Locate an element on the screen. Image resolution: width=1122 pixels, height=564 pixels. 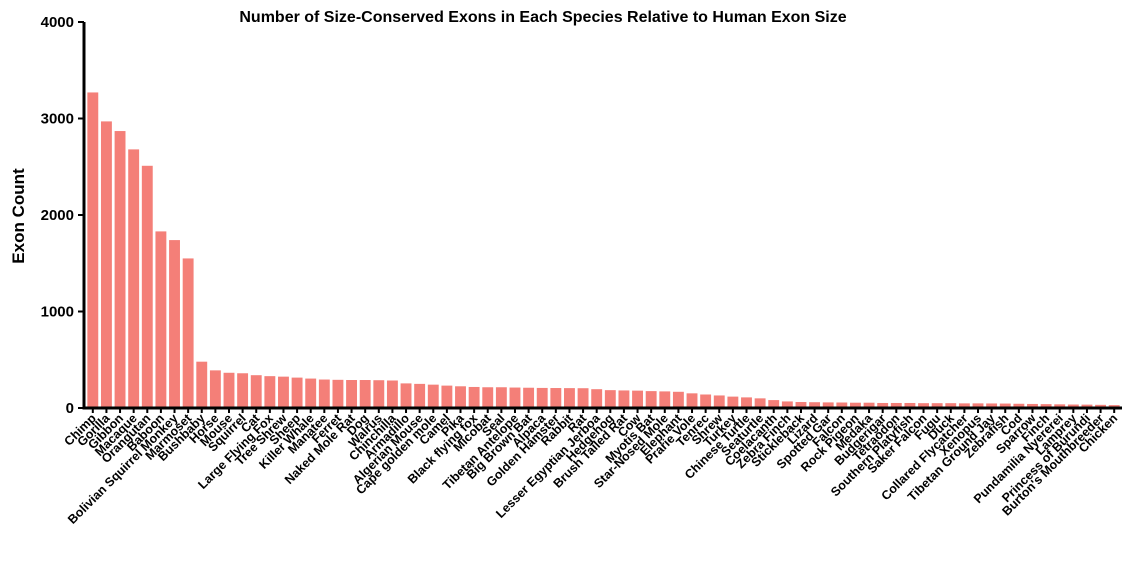
y-tick-label: 2000 is located at coordinates (57, 215).